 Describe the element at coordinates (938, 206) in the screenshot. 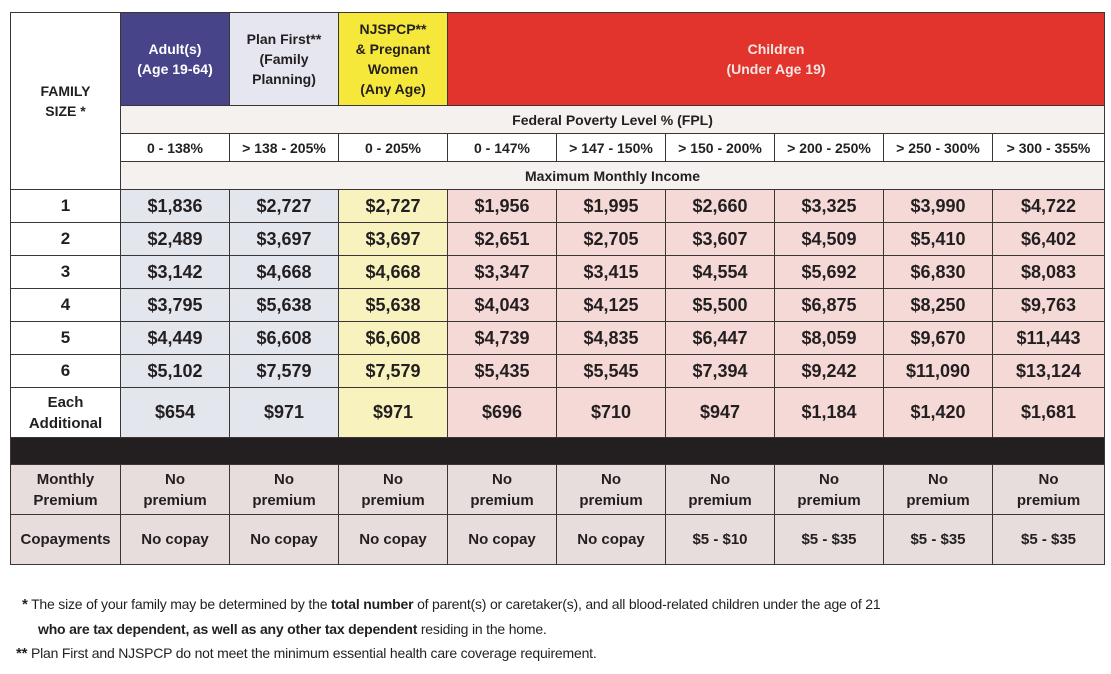

I see `income-cell: $3,990` at that location.